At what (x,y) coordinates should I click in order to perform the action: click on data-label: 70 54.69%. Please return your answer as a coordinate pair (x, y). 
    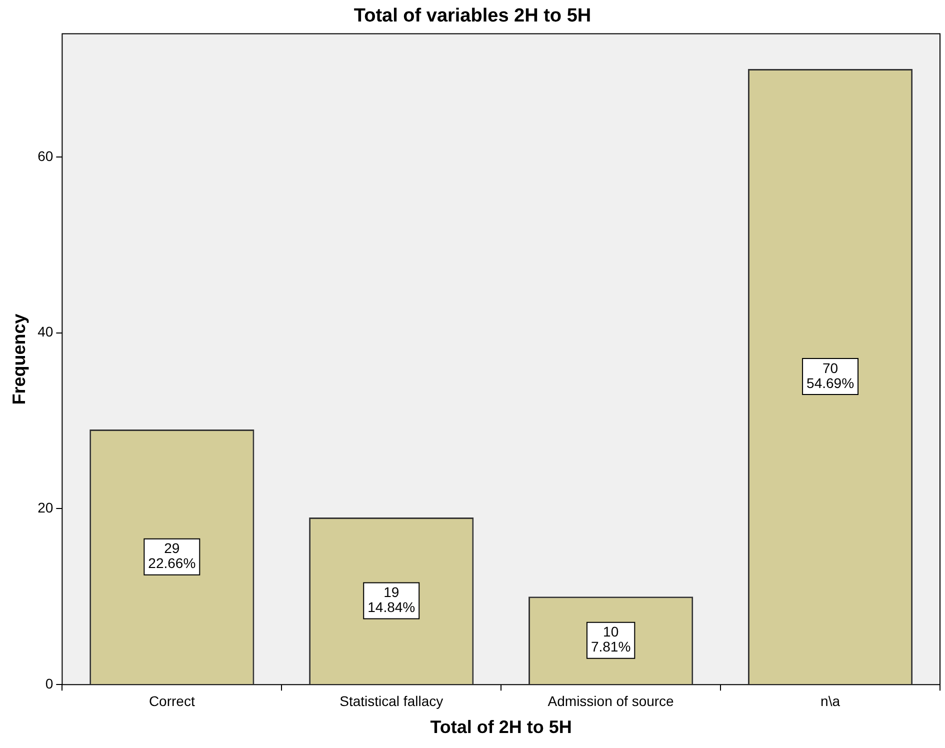
    Looking at the image, I should click on (830, 375).